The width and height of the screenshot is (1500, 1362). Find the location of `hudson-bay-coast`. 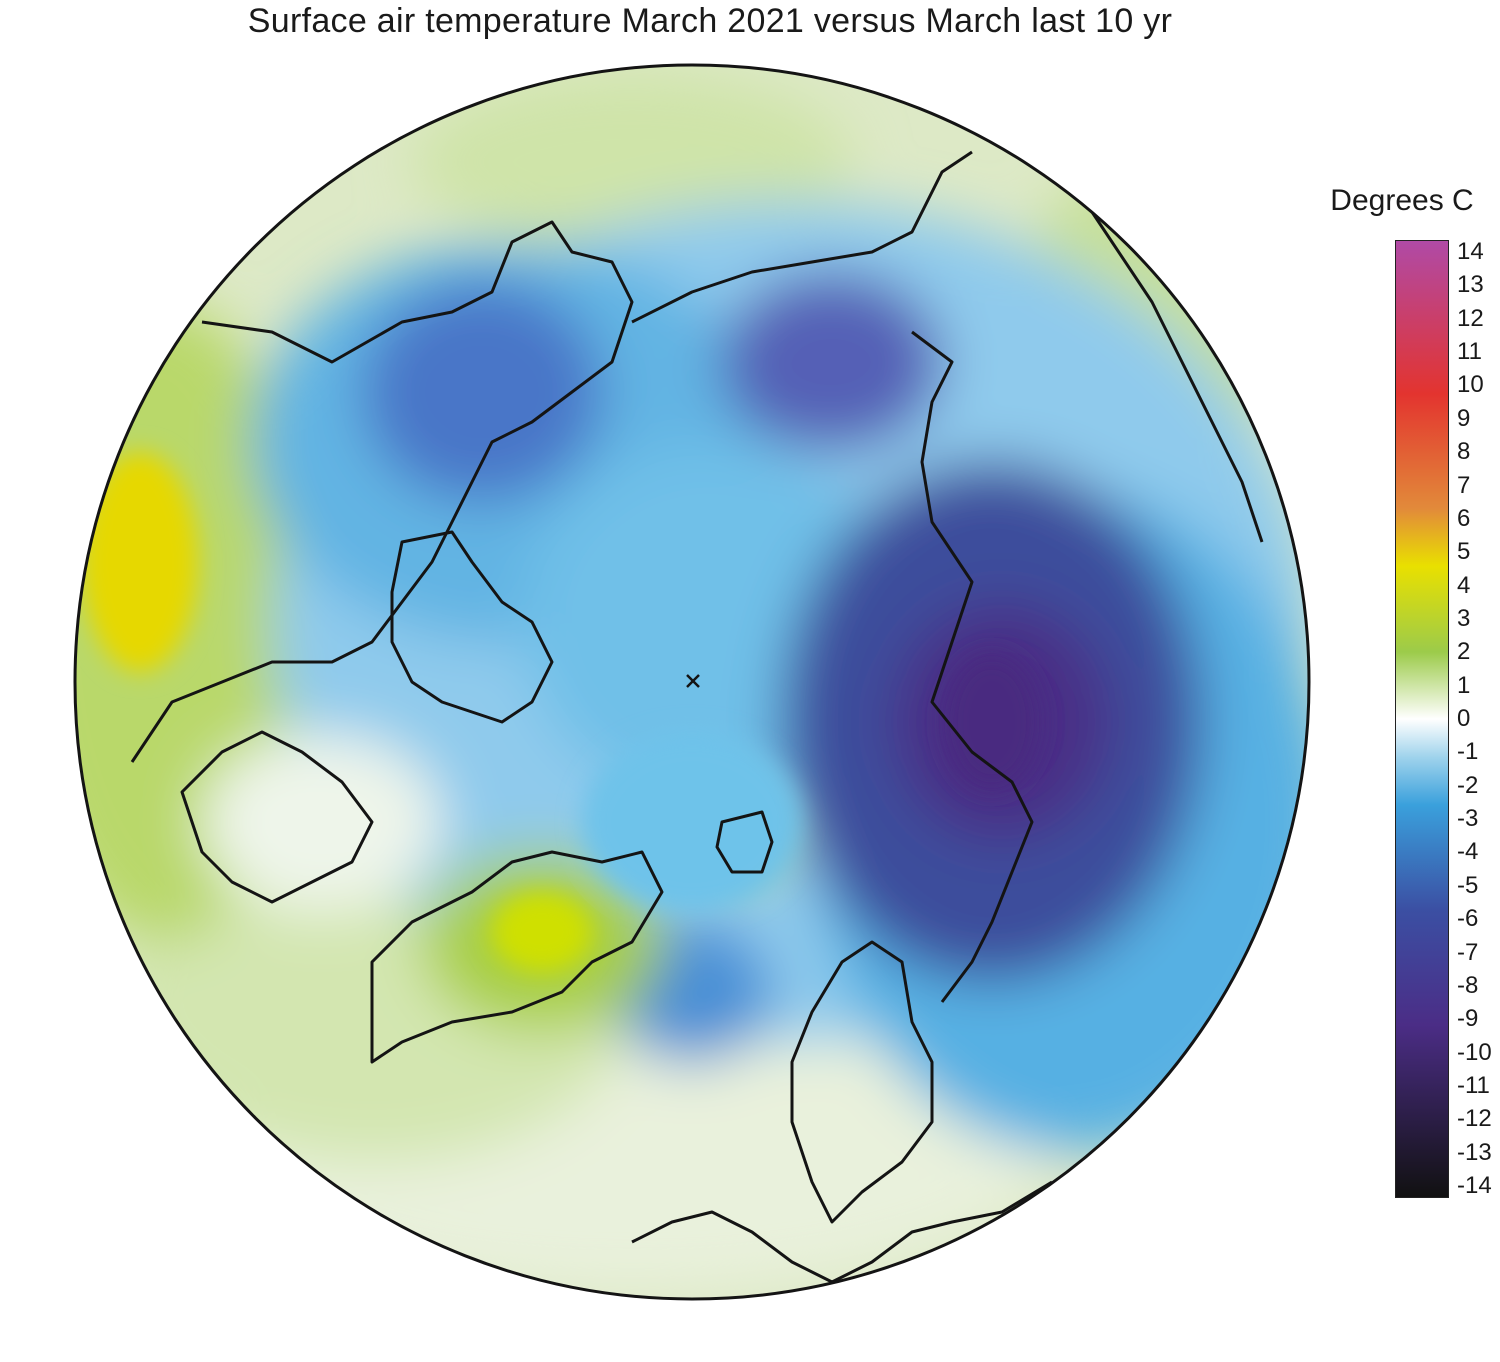

hudson-bay-coast is located at coordinates (277, 817).